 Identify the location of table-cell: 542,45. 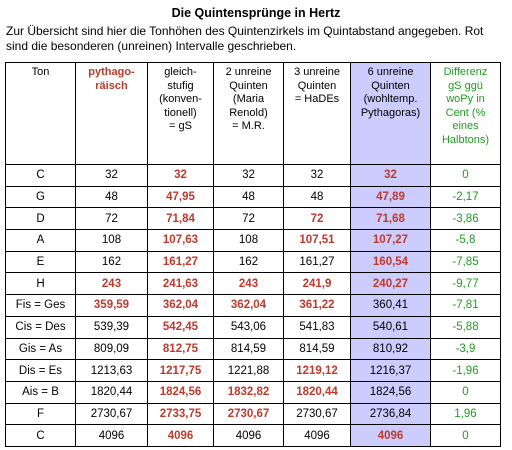
(180, 327).